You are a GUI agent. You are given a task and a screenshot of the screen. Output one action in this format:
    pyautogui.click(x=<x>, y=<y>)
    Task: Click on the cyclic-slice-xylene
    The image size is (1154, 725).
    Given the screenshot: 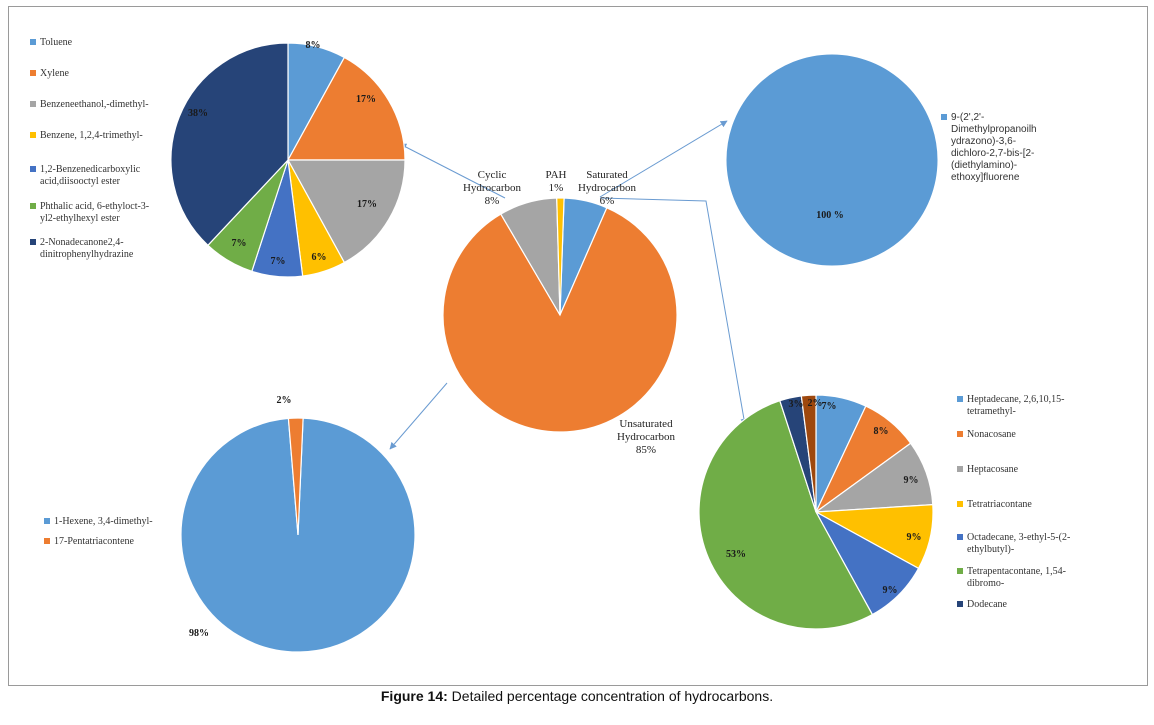 What is the action you would take?
    pyautogui.click(x=346, y=108)
    